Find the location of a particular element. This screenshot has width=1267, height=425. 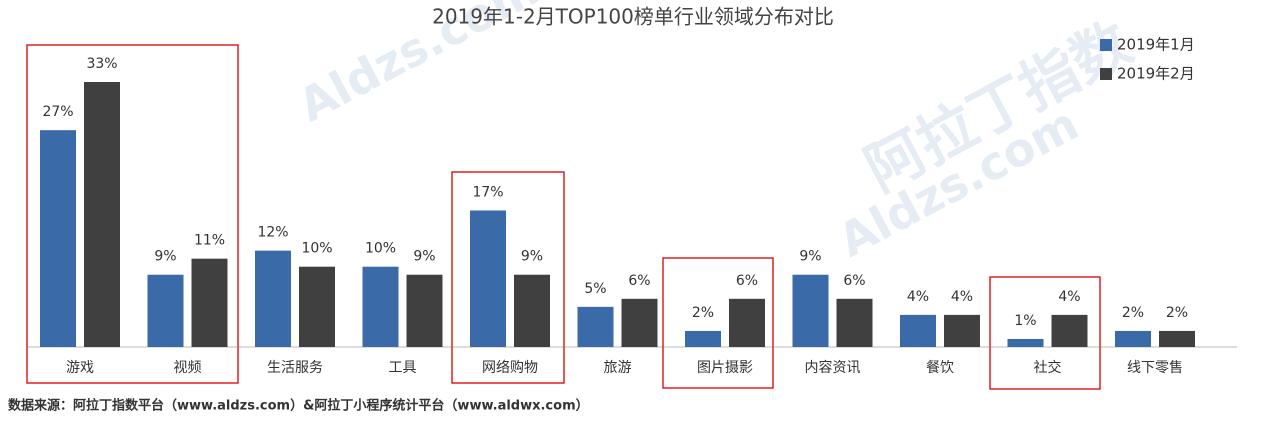

value-label: 12% is located at coordinates (272, 233).